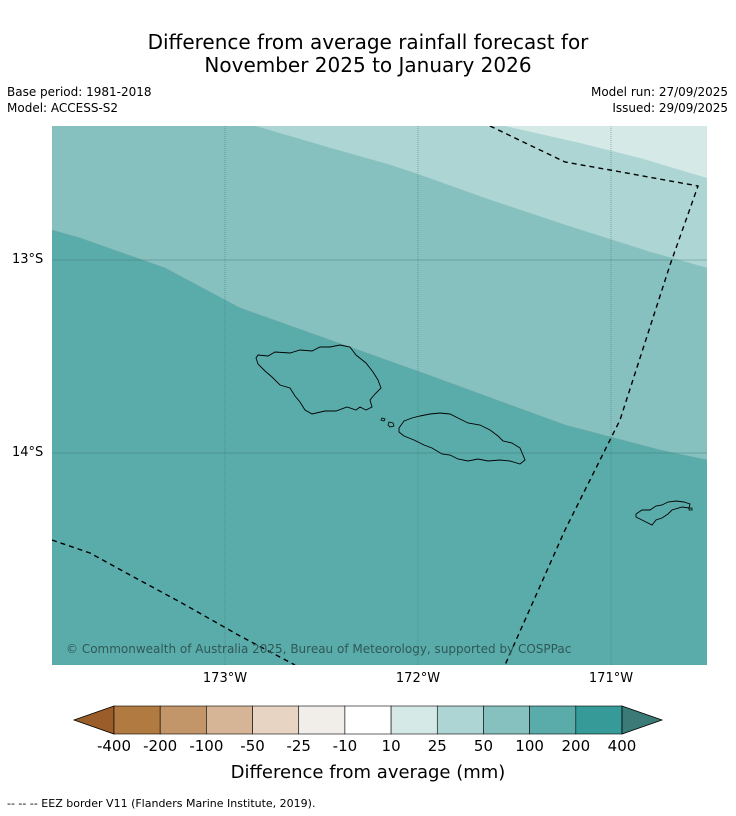  Describe the element at coordinates (391, 424) in the screenshot. I see `apolima-island` at that location.